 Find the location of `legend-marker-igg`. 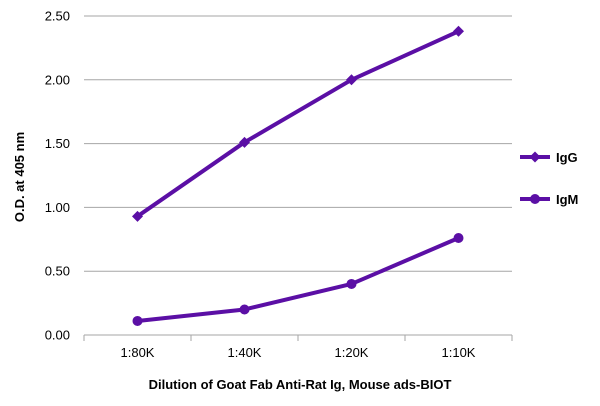

legend-marker-igg is located at coordinates (535, 157).